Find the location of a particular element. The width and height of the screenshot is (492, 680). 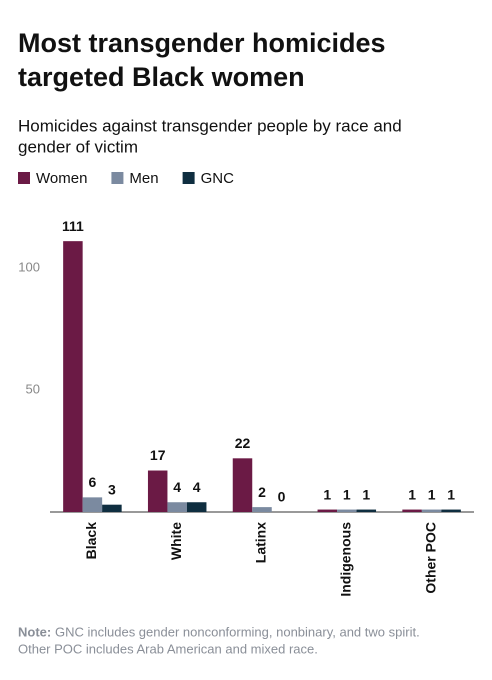

chart-title: targeted Black women is located at coordinates (161, 77).